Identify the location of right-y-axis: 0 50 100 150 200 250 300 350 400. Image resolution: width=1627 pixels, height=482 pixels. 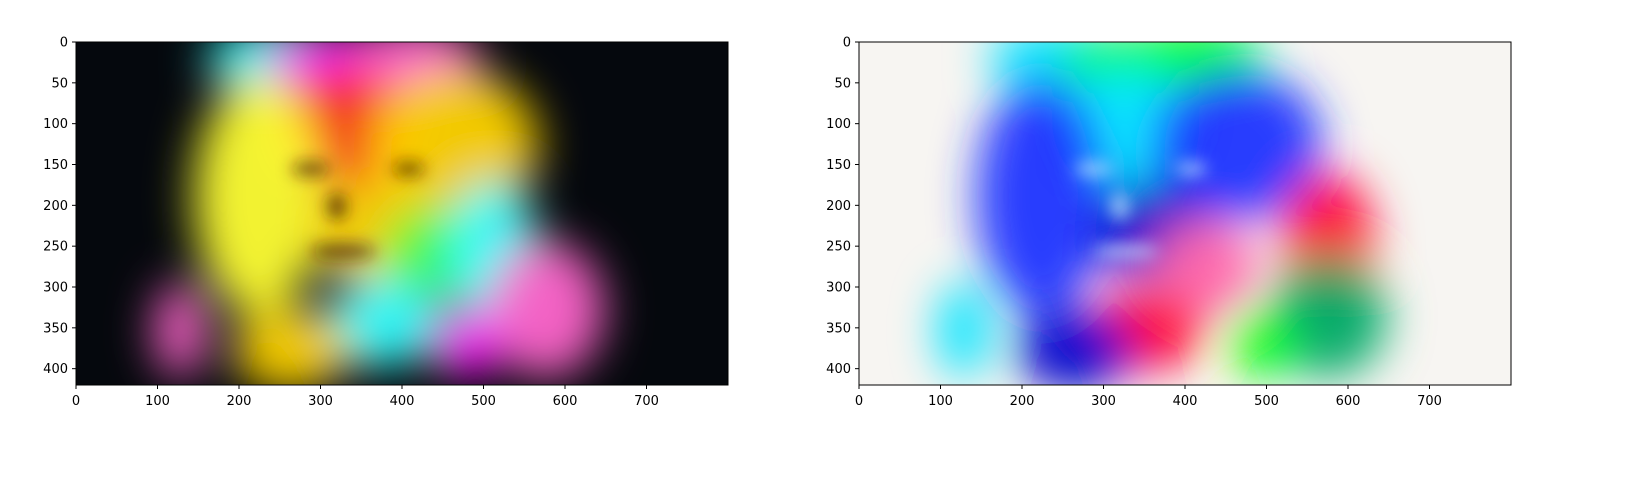
(842, 206).